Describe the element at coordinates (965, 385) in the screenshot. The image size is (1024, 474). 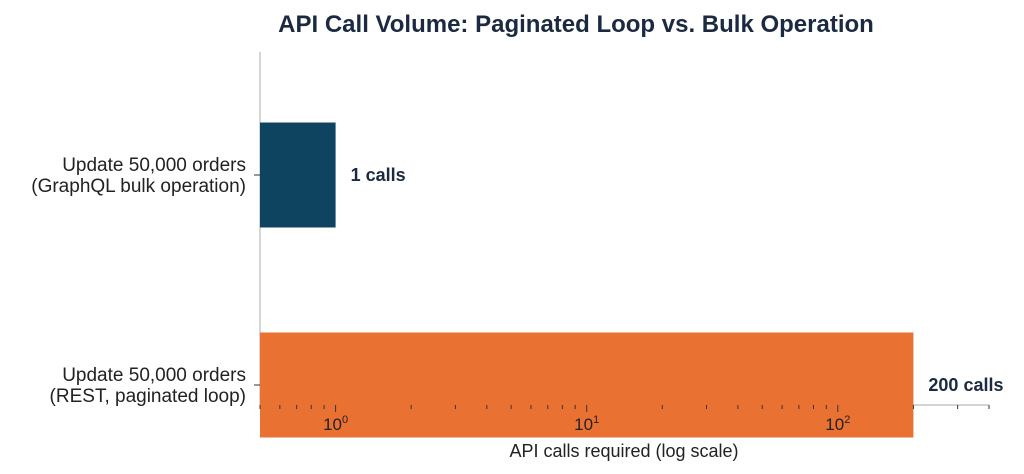
I see `data-label-2: 200 calls` at that location.